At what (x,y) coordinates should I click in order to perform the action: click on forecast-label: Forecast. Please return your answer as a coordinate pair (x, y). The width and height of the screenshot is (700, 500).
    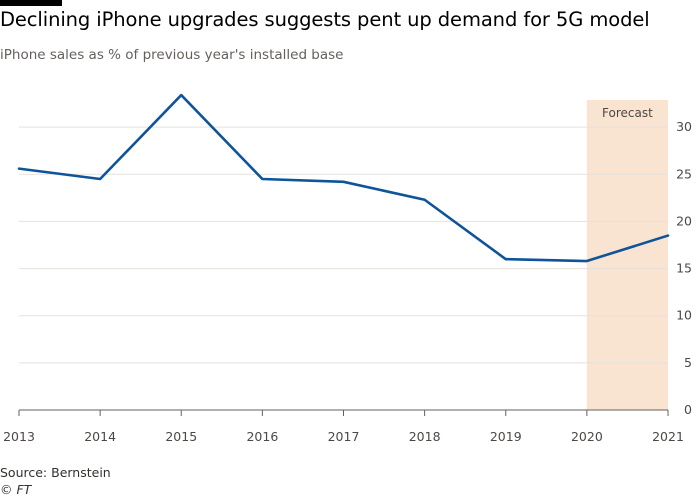
    Looking at the image, I should click on (627, 113).